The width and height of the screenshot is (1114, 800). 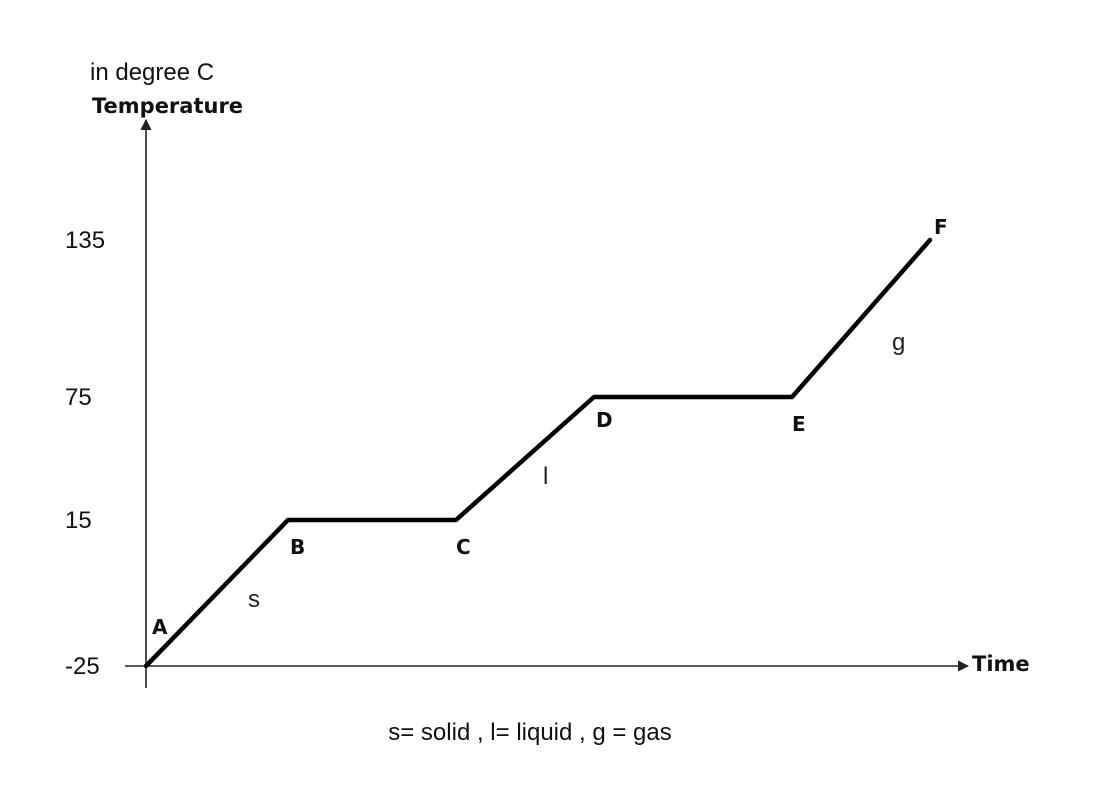 I want to click on point-label-d: D, so click(x=604, y=420).